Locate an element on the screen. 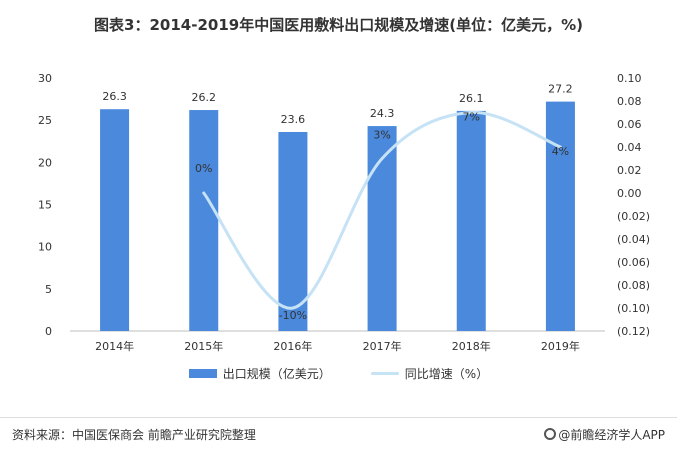  source-note: 资料来源：中国医保商会 前瞻产业研究院整理 is located at coordinates (134, 435).